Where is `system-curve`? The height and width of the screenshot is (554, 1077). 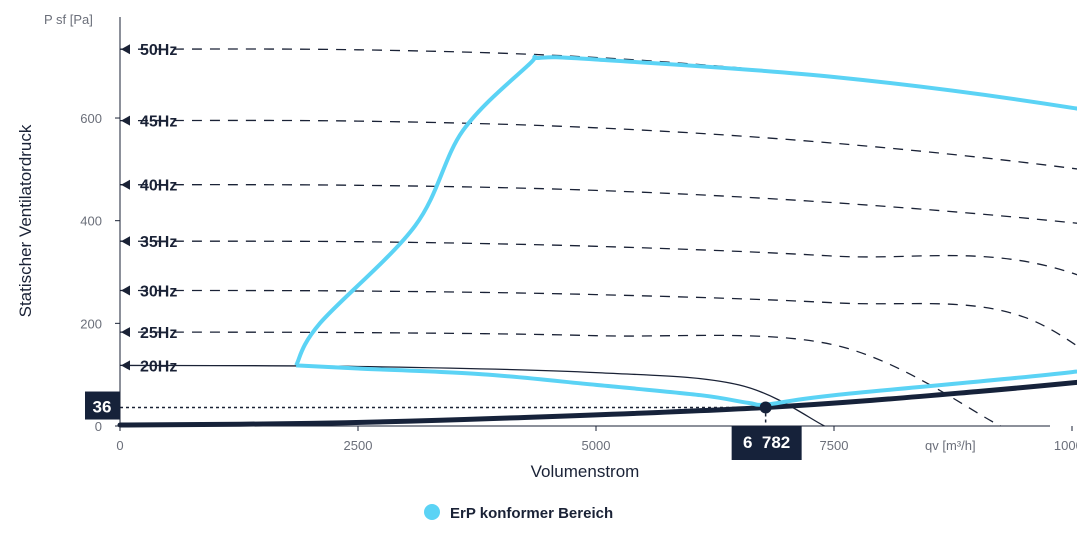 system-curve is located at coordinates (597, 403).